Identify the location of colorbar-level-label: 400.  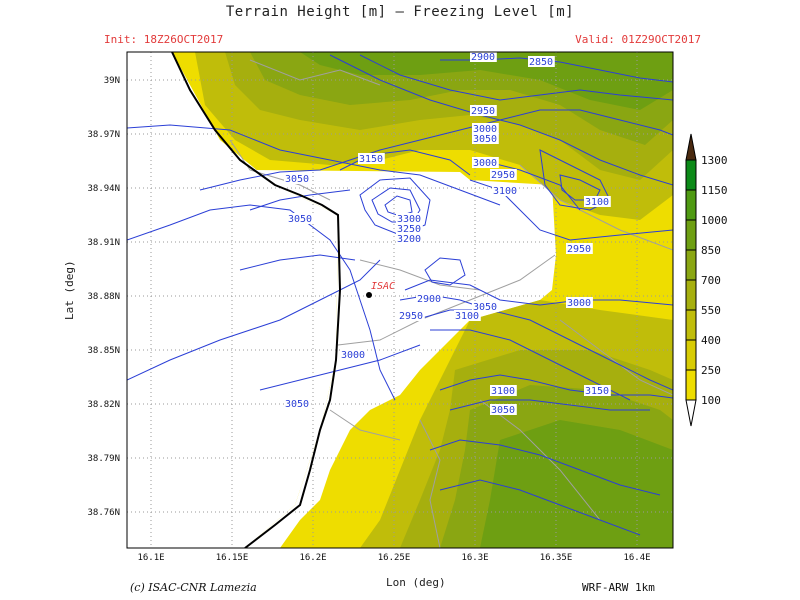
(711, 340).